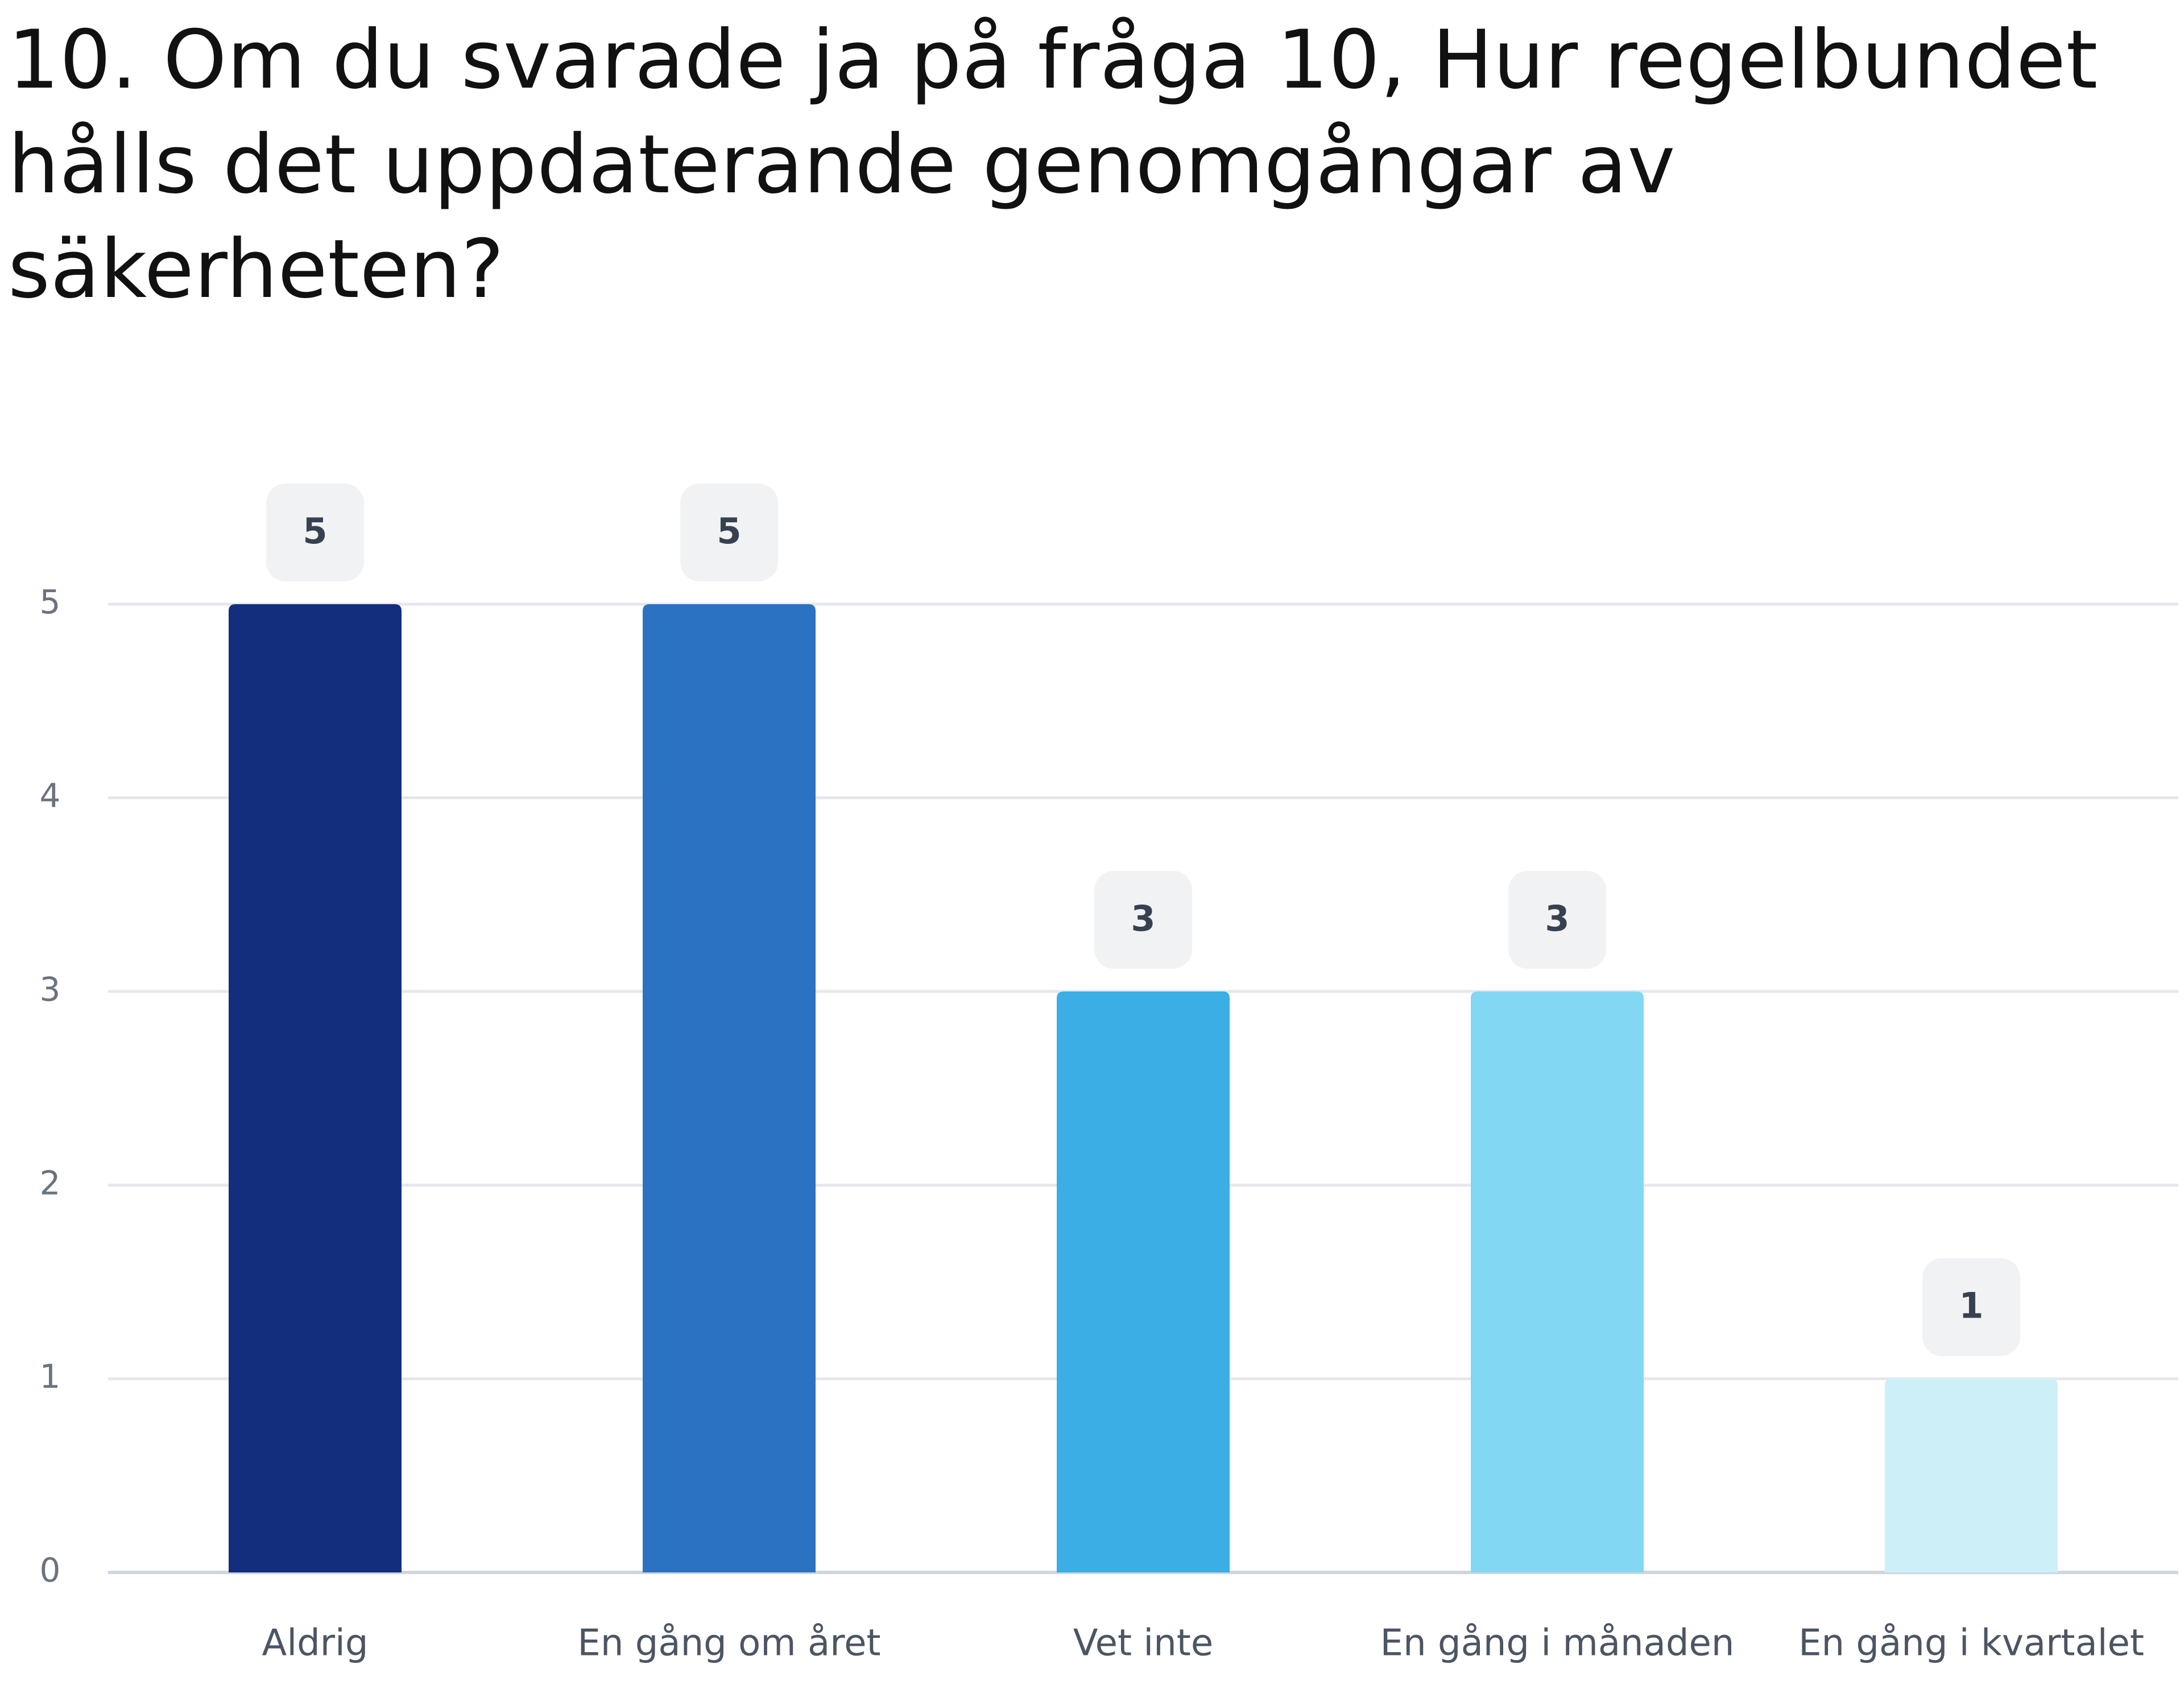 Image resolution: width=2184 pixels, height=1701 pixels. Describe the element at coordinates (50, 1570) in the screenshot. I see `y-tick-label: 0` at that location.